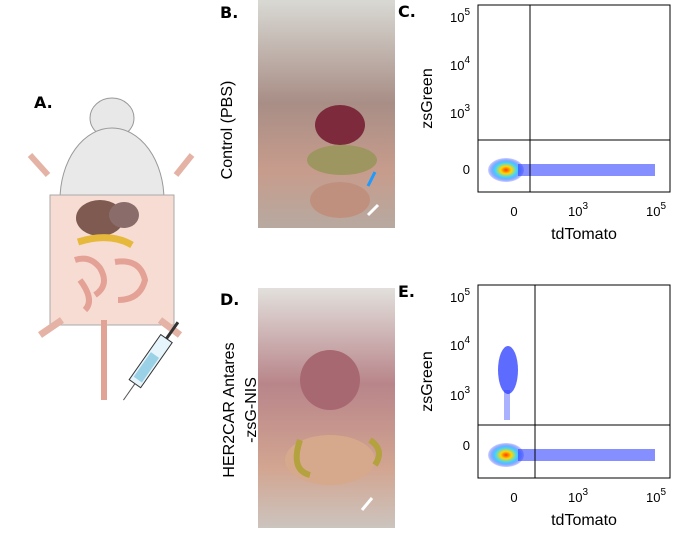 This screenshot has height=539, width=685. I want to click on side-label: Control (PBS), so click(227, 130).